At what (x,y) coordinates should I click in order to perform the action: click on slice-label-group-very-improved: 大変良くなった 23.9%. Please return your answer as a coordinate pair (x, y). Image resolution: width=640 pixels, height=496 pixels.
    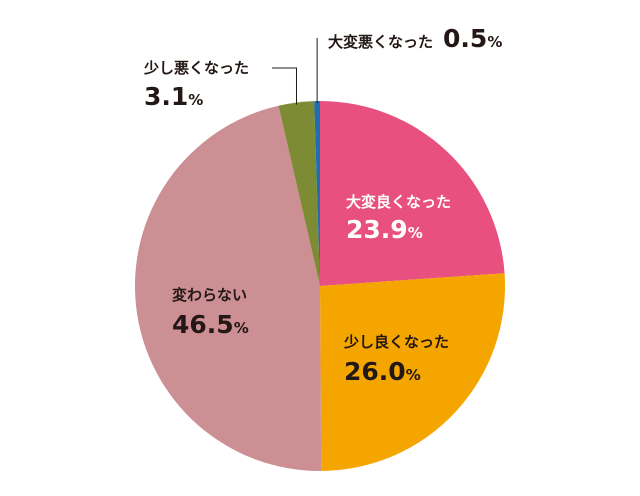
    Looking at the image, I should click on (398, 218).